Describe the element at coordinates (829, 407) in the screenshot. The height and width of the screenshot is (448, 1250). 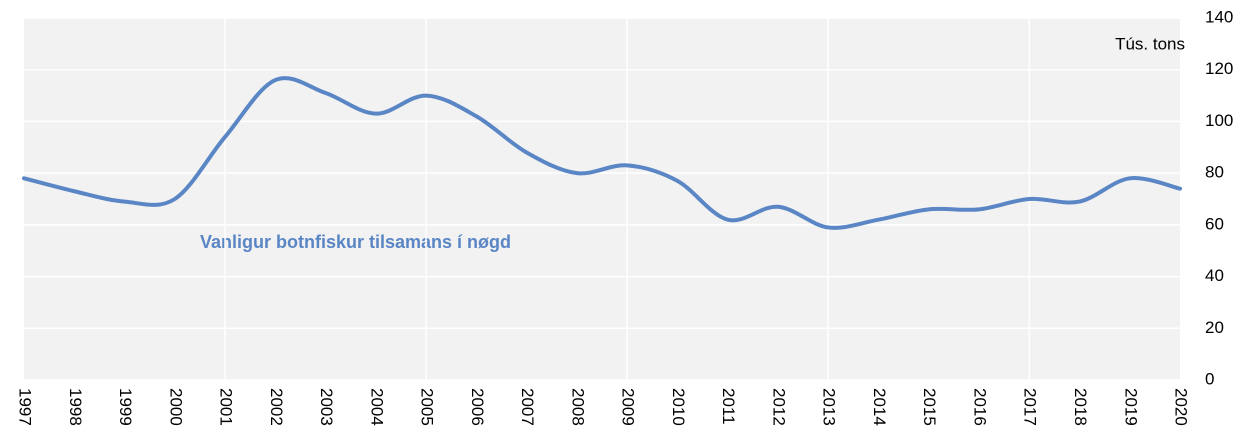
I see `x-tick-label: 2013` at that location.